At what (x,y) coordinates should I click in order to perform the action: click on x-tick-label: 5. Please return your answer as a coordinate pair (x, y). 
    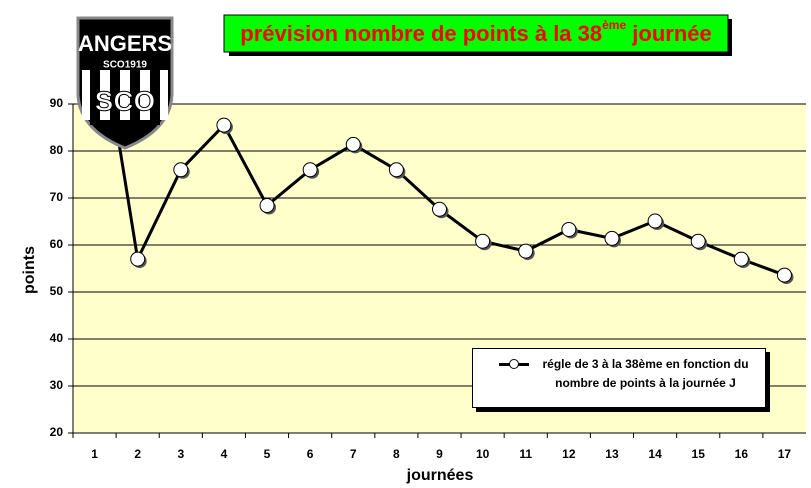
    Looking at the image, I should click on (267, 454).